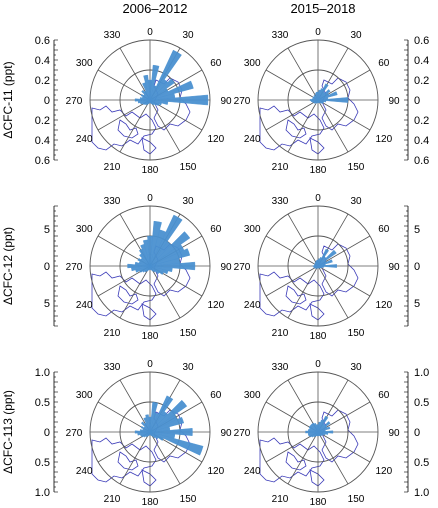 The image size is (438, 508). Describe the element at coordinates (383, 471) in the screenshot. I see `angle-label-5-120: 120` at that location.